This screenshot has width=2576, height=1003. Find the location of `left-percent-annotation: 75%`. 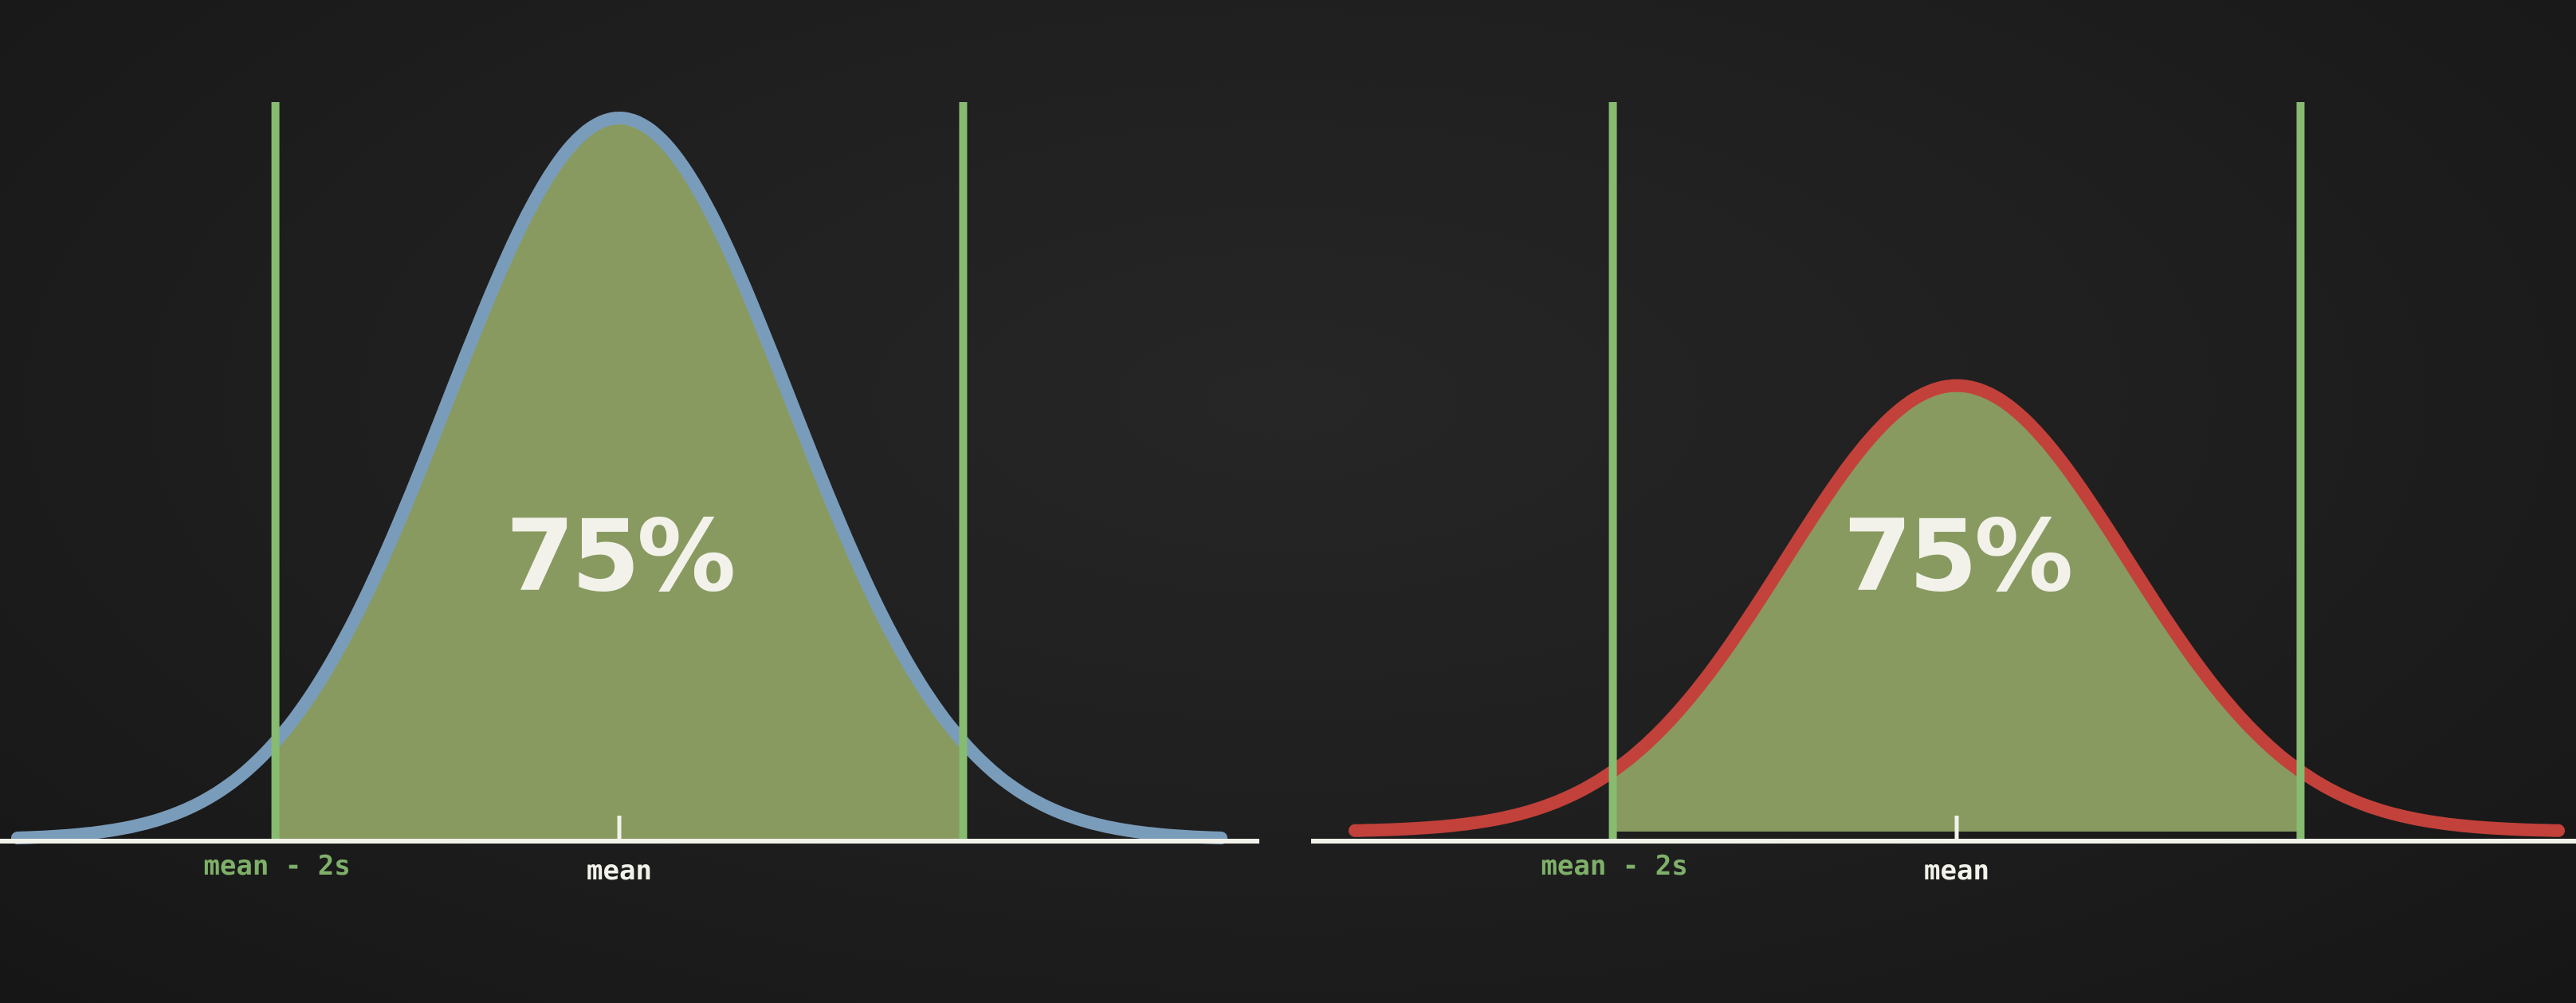

left-percent-annotation: 75% is located at coordinates (620, 556).